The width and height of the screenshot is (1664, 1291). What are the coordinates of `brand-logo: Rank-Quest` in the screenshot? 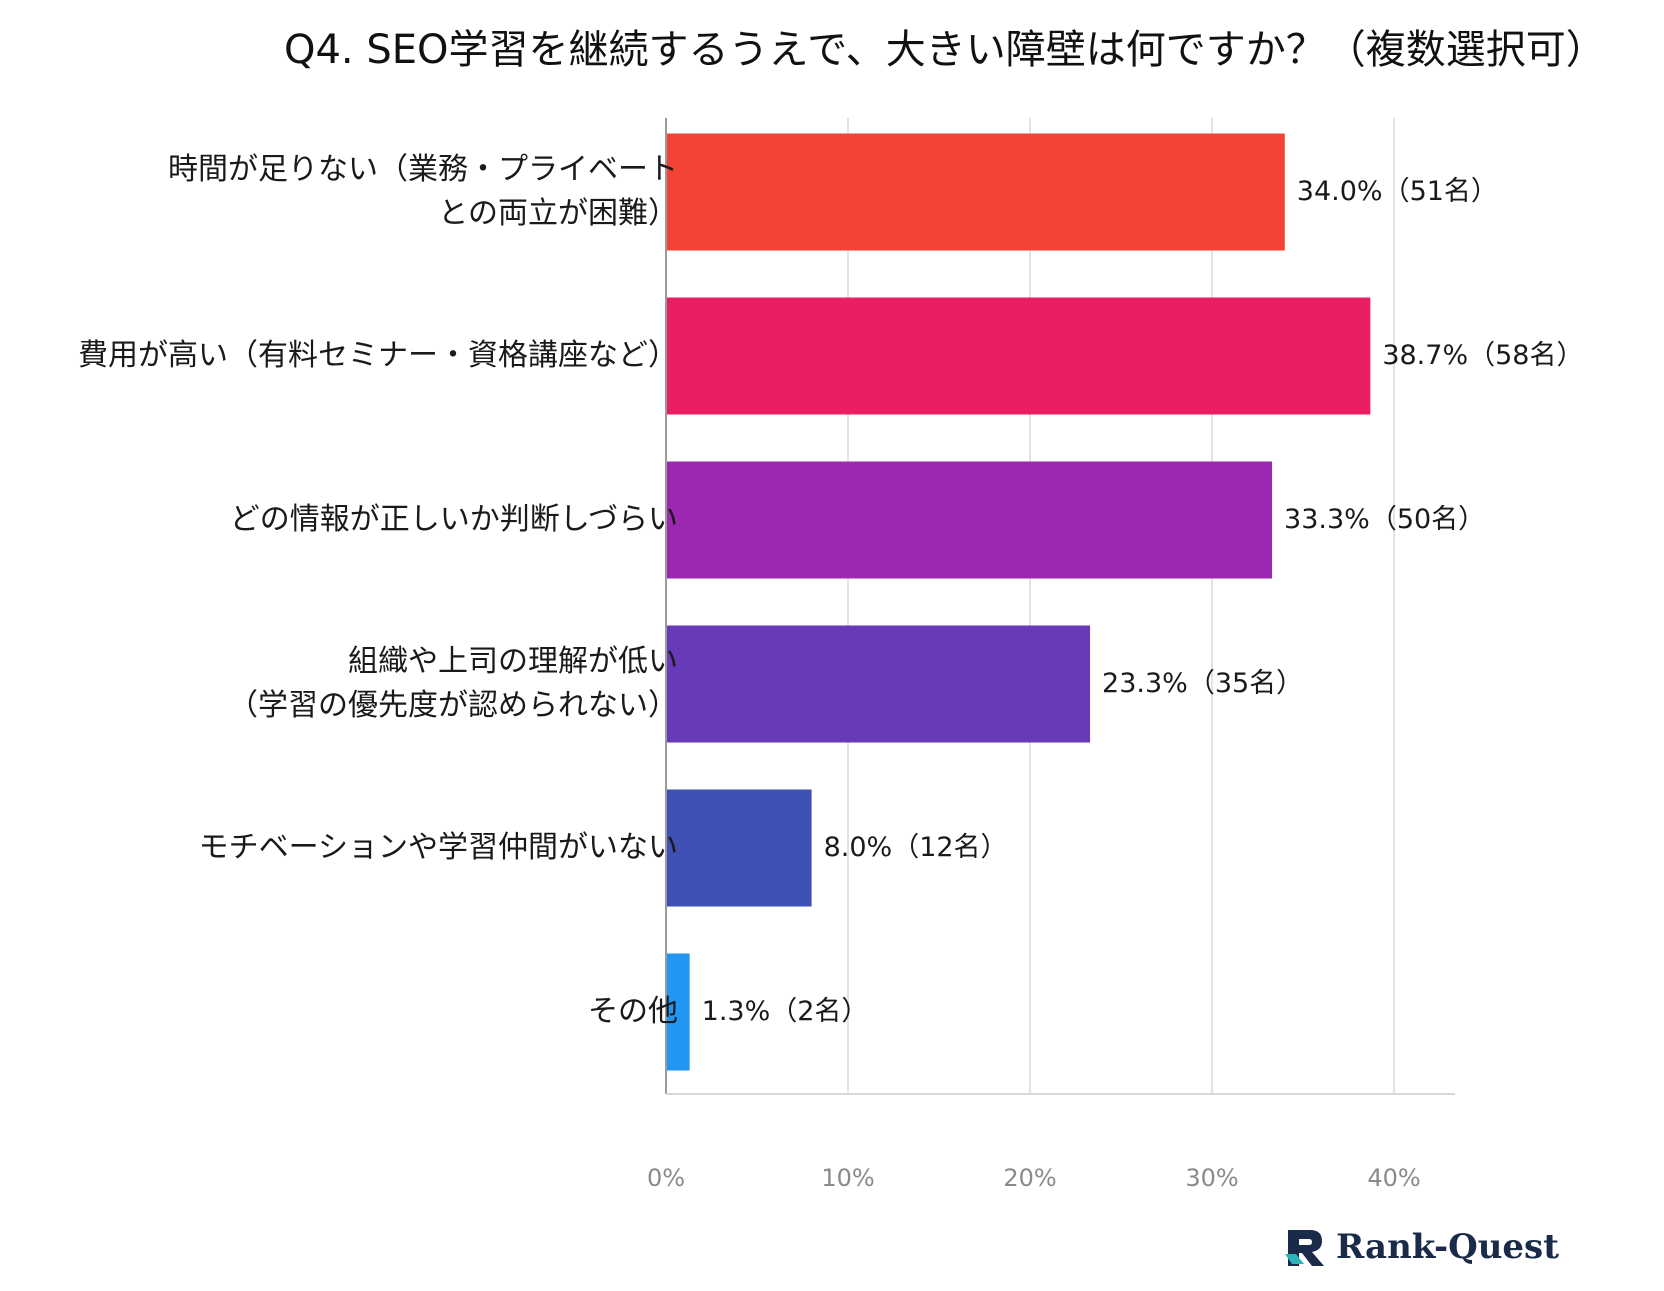 It's located at (1420, 1247).